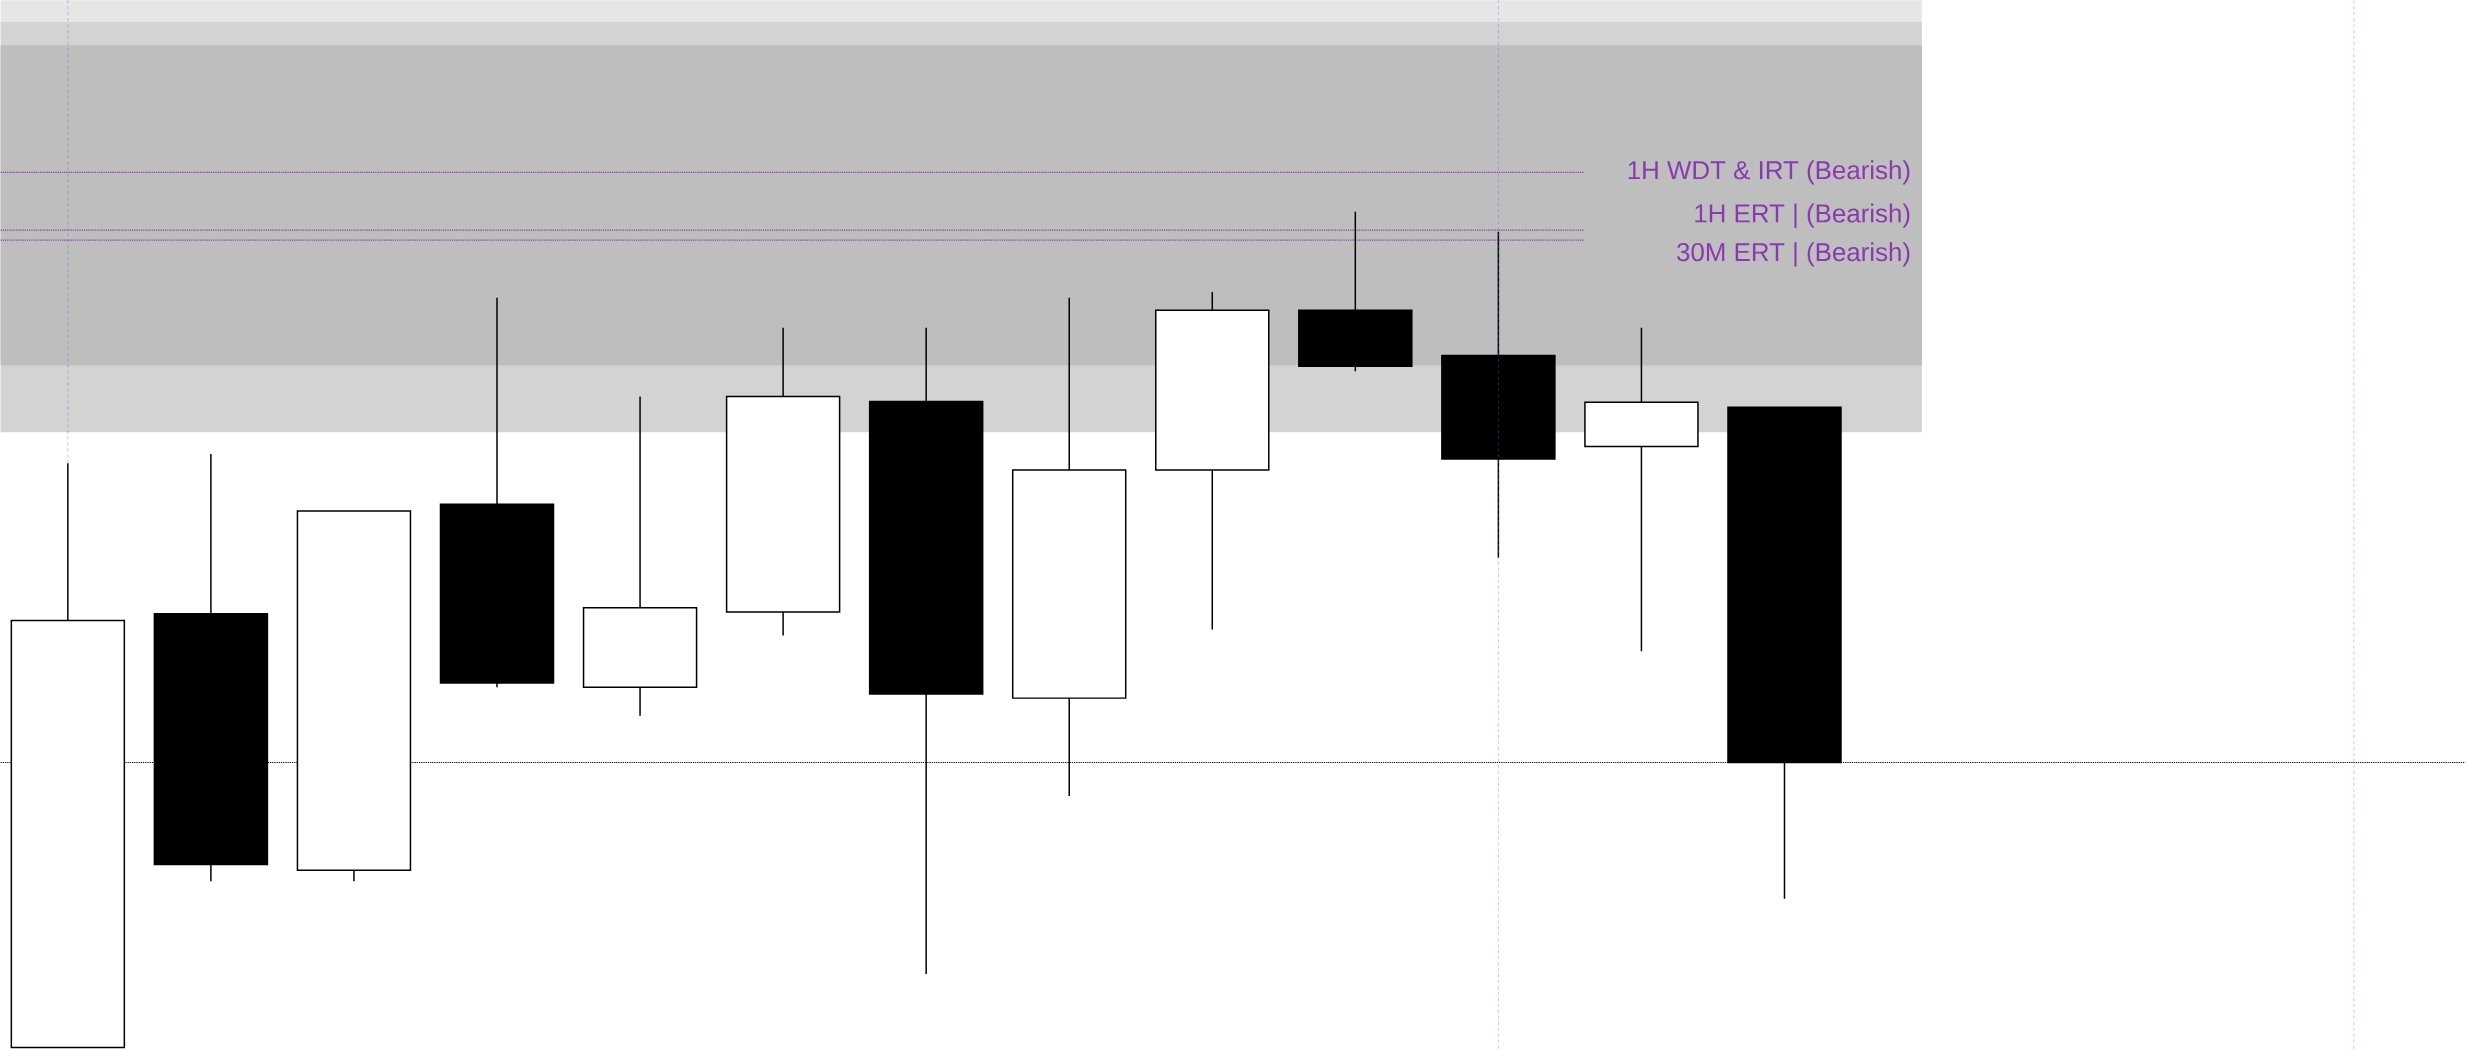 This screenshot has height=1052, width=2466. Describe the element at coordinates (1793, 254) in the screenshot. I see `ref-line-label: 30M ERT | (Bearish)` at that location.